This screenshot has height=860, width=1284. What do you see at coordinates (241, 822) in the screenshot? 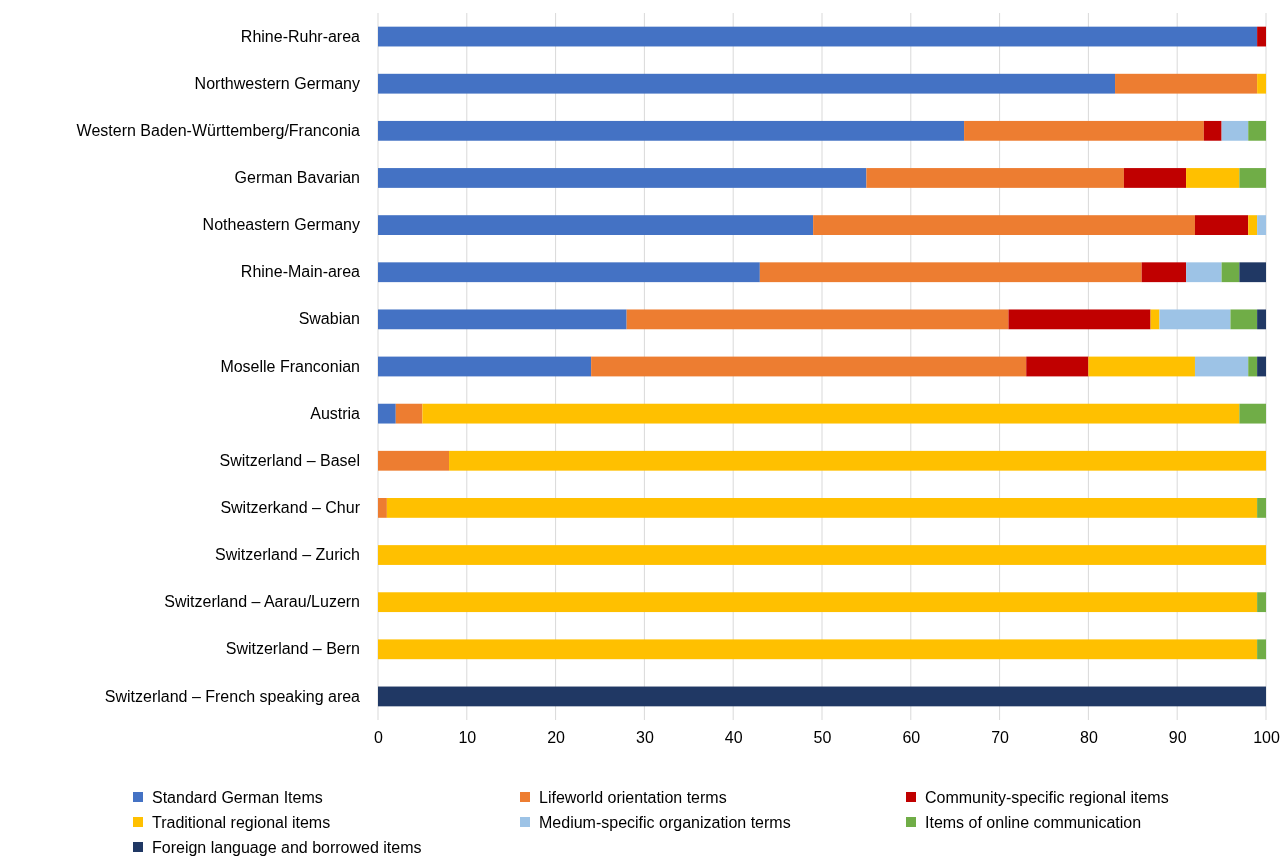
I see `legend-label: Traditional regional items` at bounding box center [241, 822].